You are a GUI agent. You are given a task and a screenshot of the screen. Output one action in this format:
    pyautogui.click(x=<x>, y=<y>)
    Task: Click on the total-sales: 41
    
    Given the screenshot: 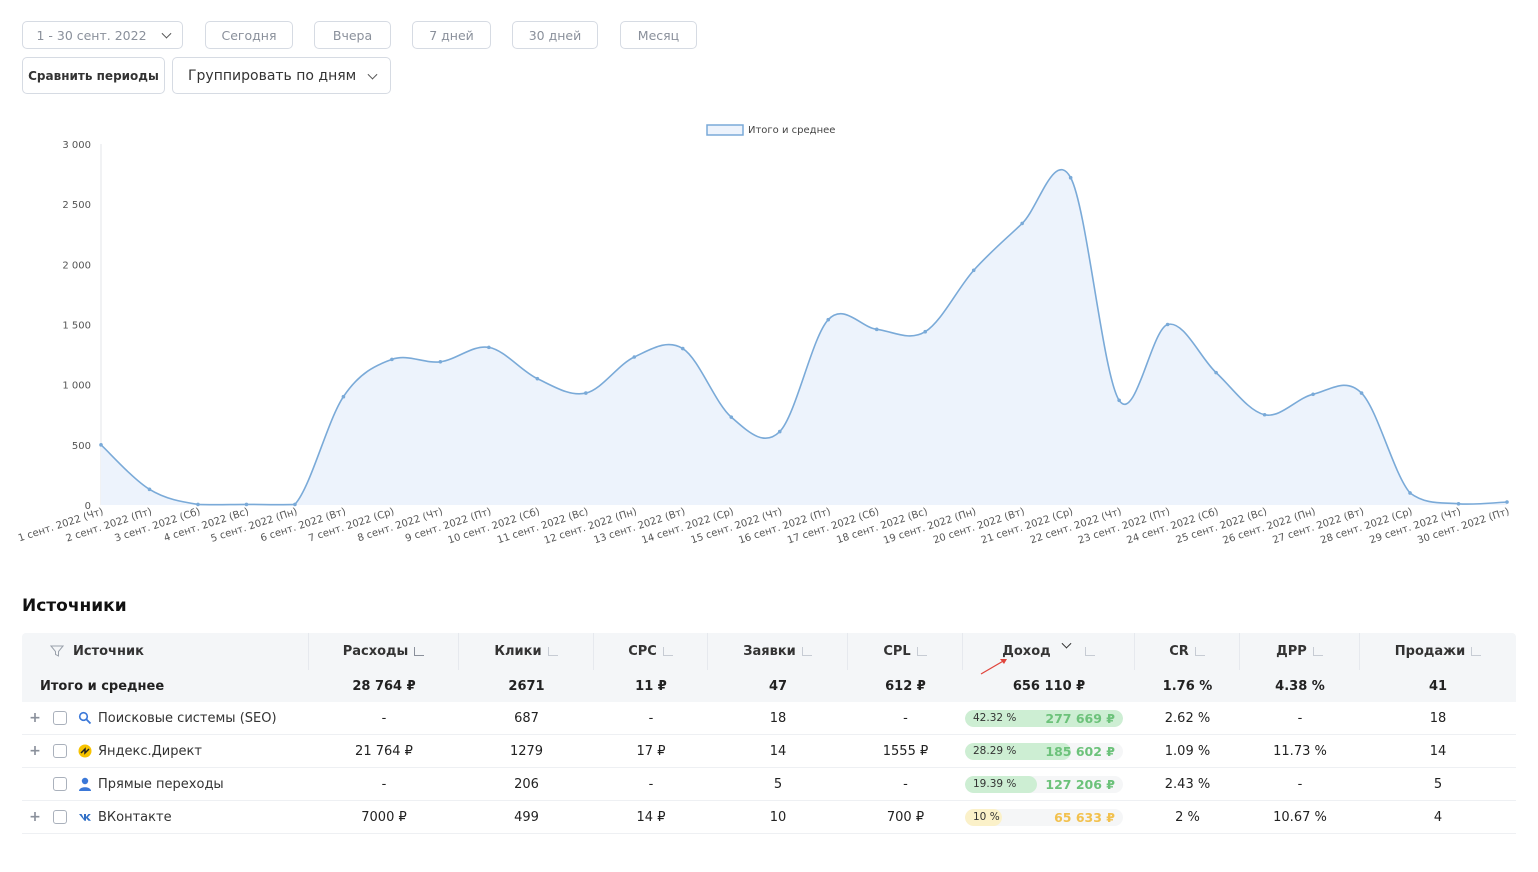 What is the action you would take?
    pyautogui.click(x=1438, y=686)
    